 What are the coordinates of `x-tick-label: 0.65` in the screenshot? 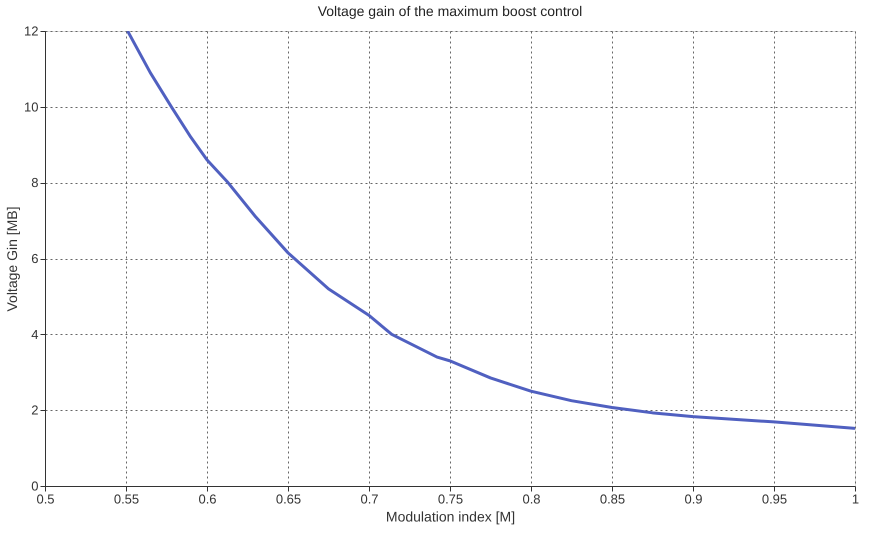 It's located at (289, 499).